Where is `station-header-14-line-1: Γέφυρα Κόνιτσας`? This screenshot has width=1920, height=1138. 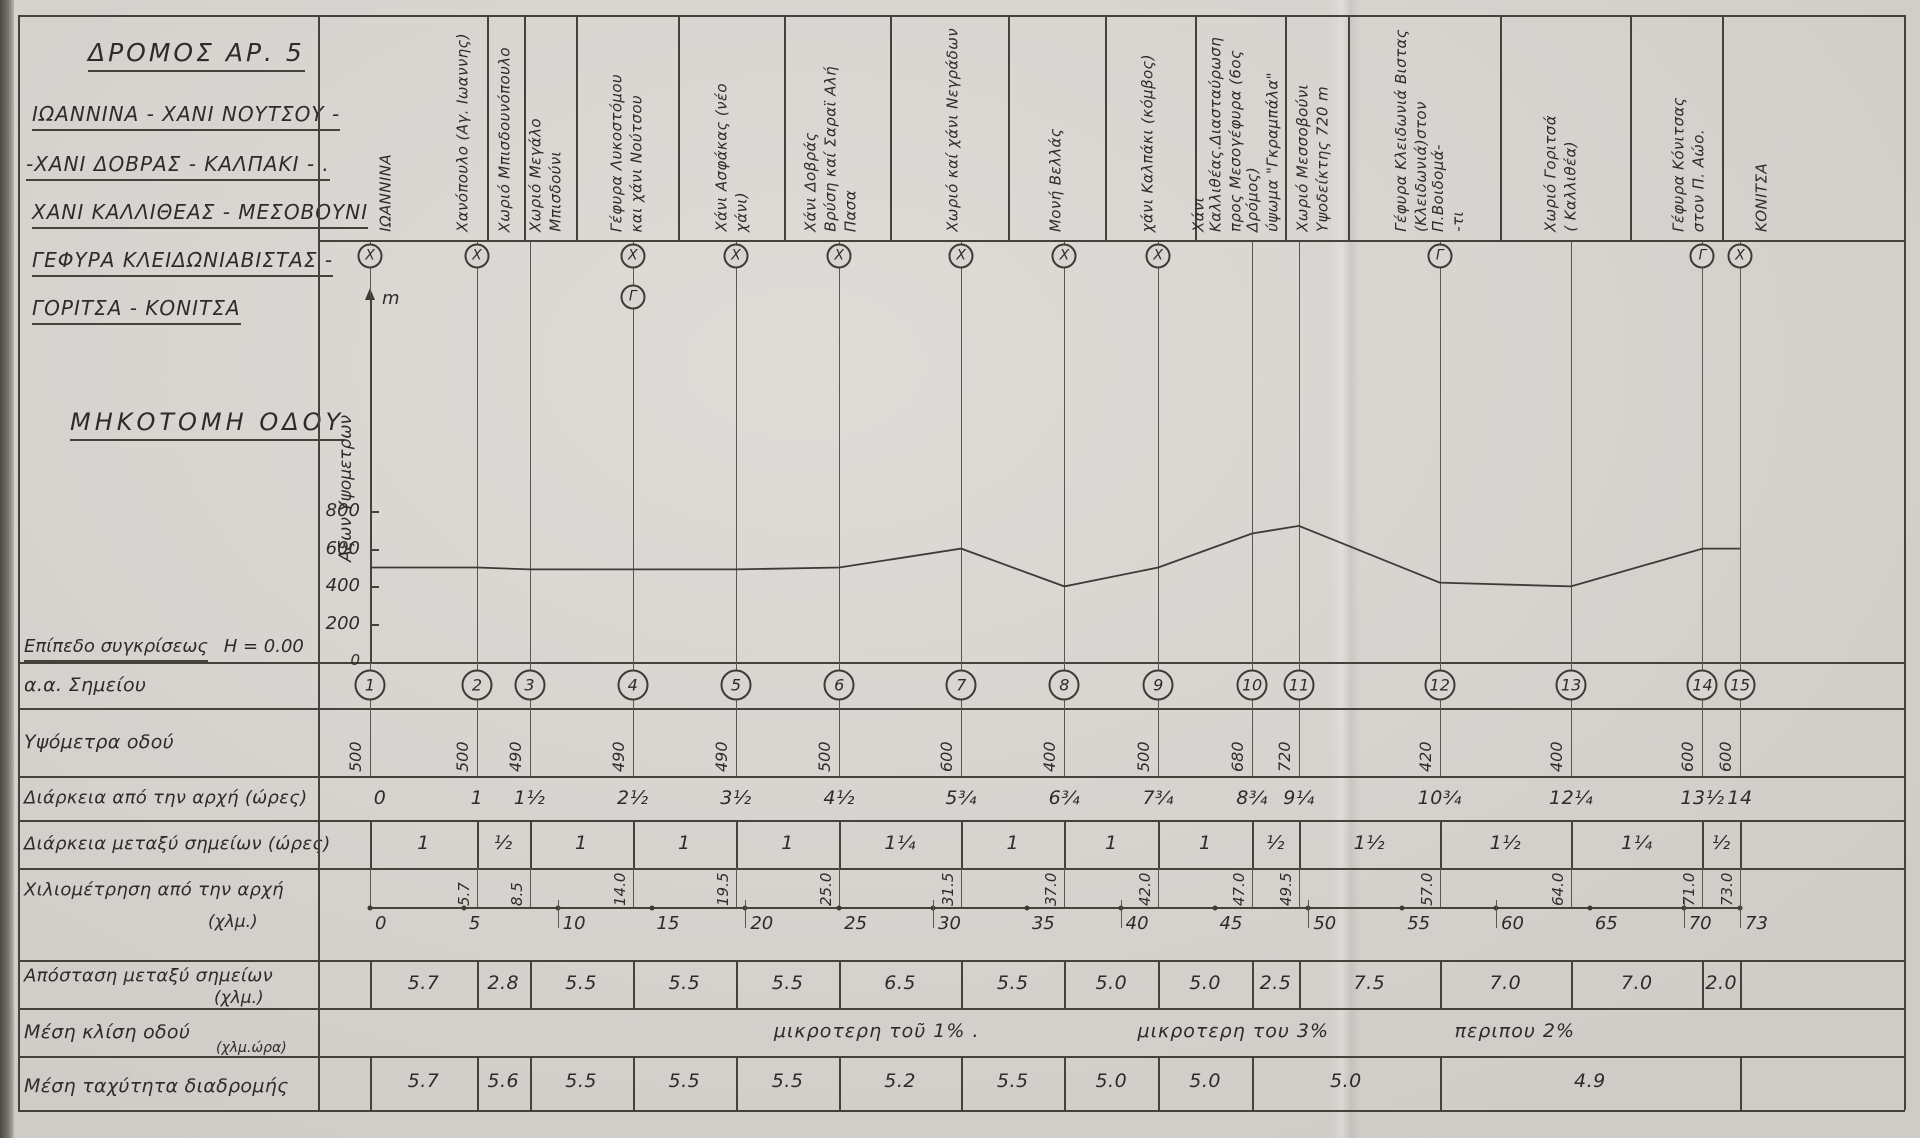 station-header-14-line-1: Γέφυρα Κόνιτσας is located at coordinates (1678, 164).